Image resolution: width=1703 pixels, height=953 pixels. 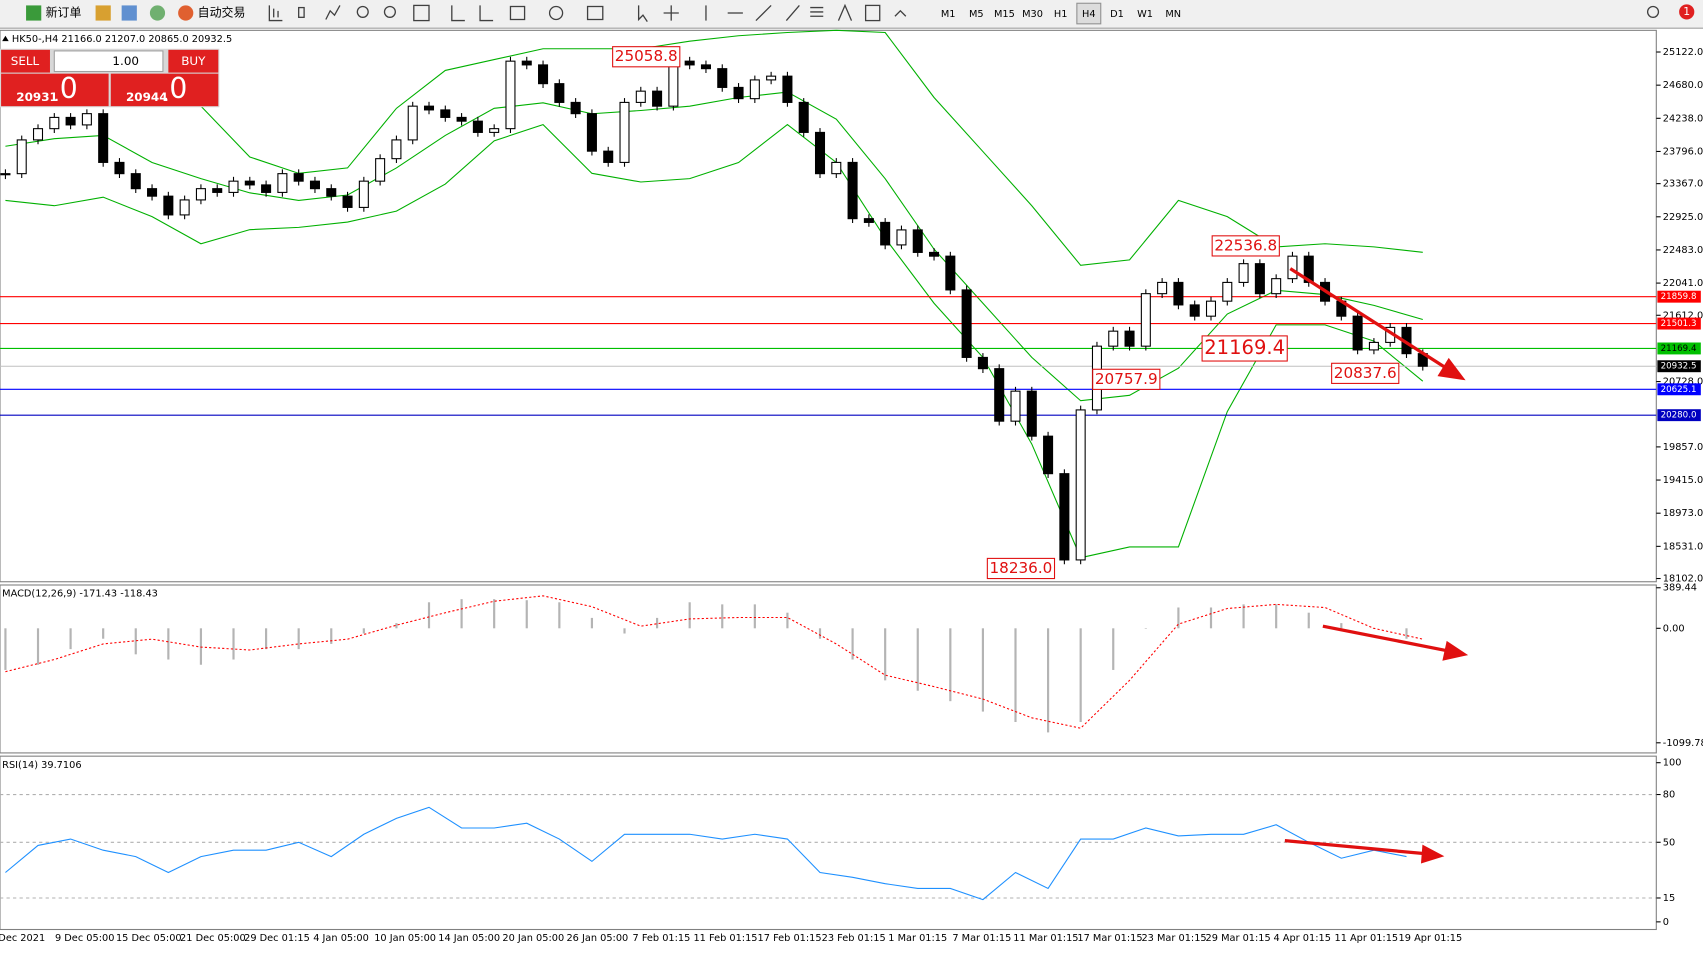 I want to click on rsi-arrowhead, so click(x=1432, y=854).